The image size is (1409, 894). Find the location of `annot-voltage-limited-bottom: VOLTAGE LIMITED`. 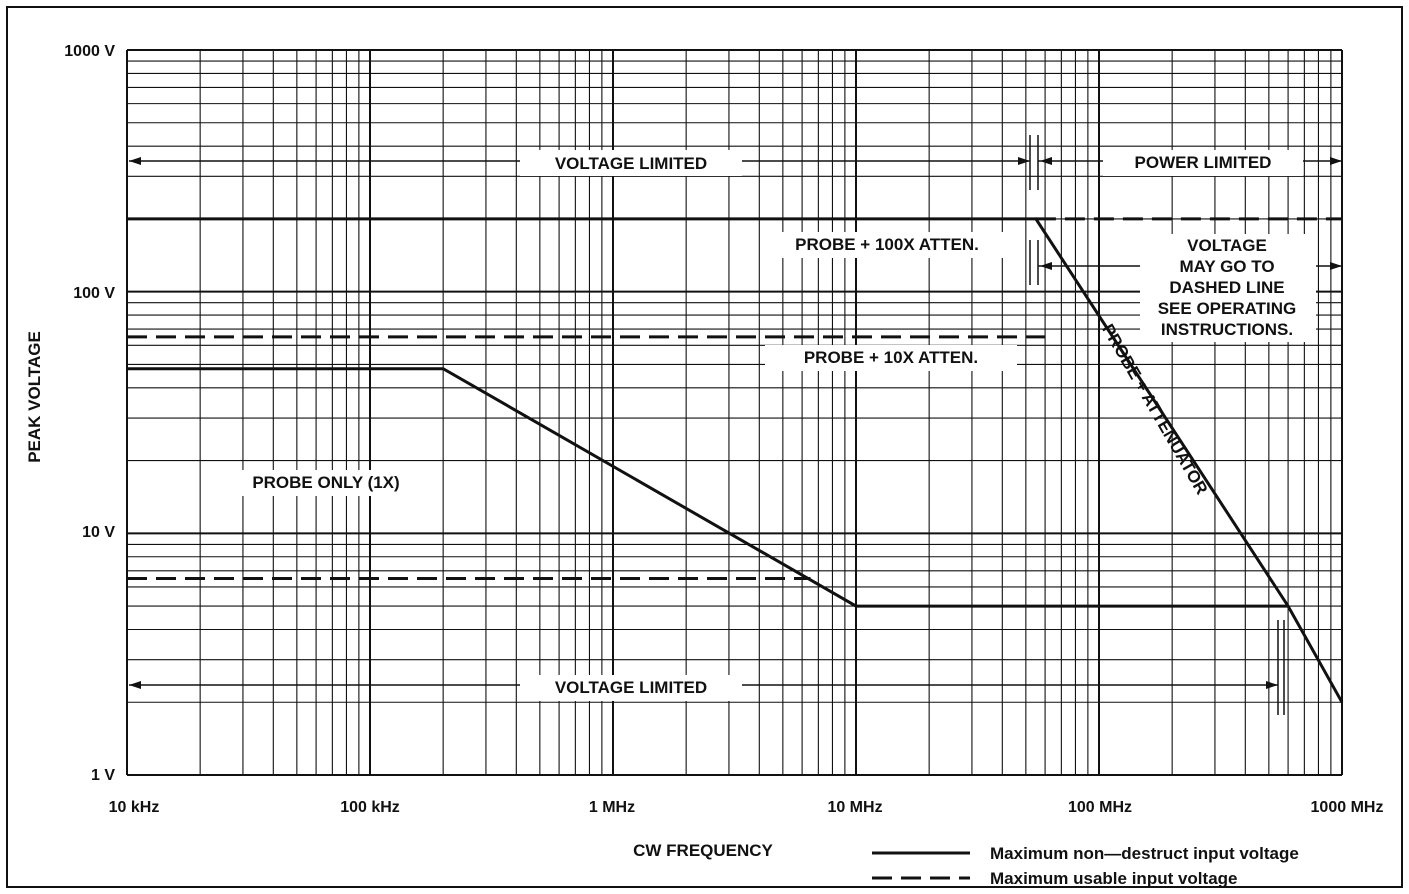

annot-voltage-limited-bottom: VOLTAGE LIMITED is located at coordinates (631, 687).